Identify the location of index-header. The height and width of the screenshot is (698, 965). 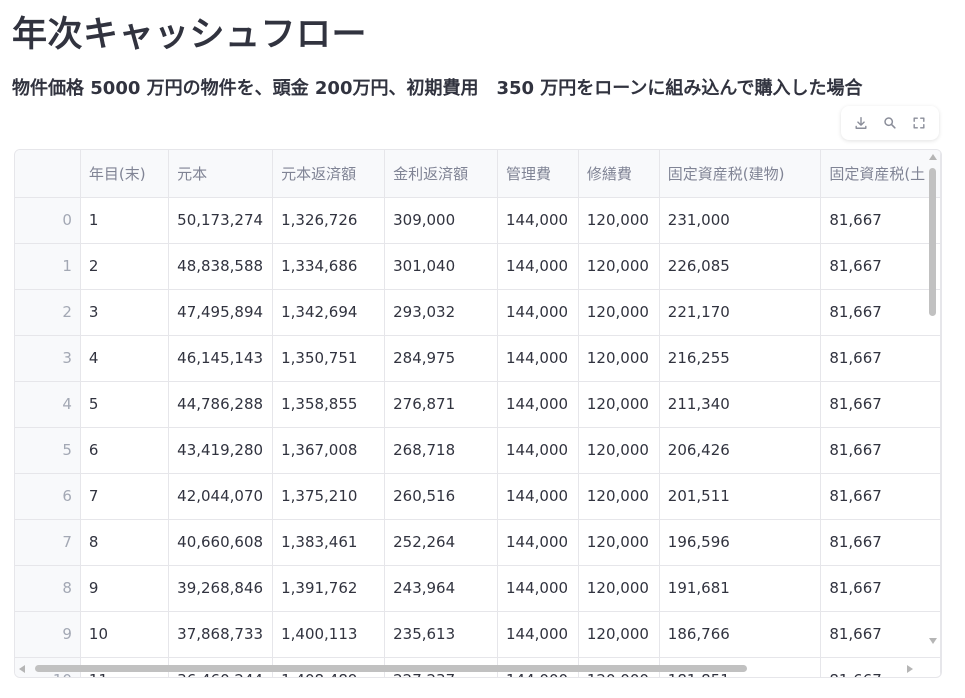
(48, 174).